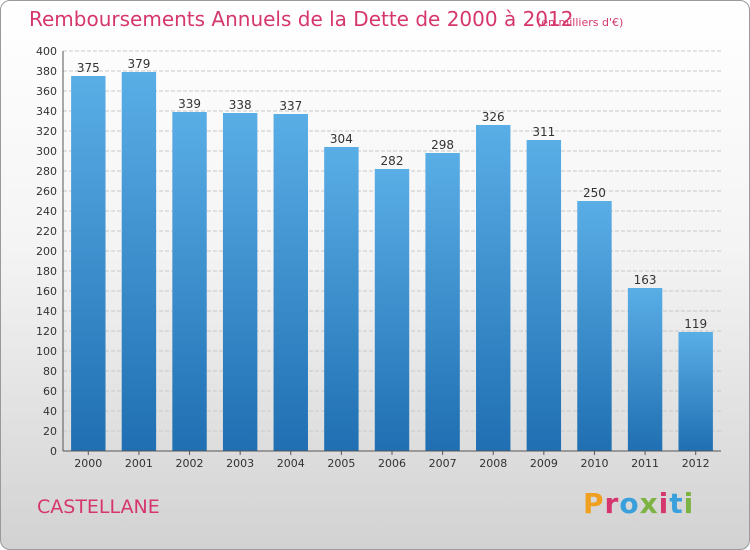 The width and height of the screenshot is (750, 550). Describe the element at coordinates (50, 391) in the screenshot. I see `y-tick-label: 60` at that location.